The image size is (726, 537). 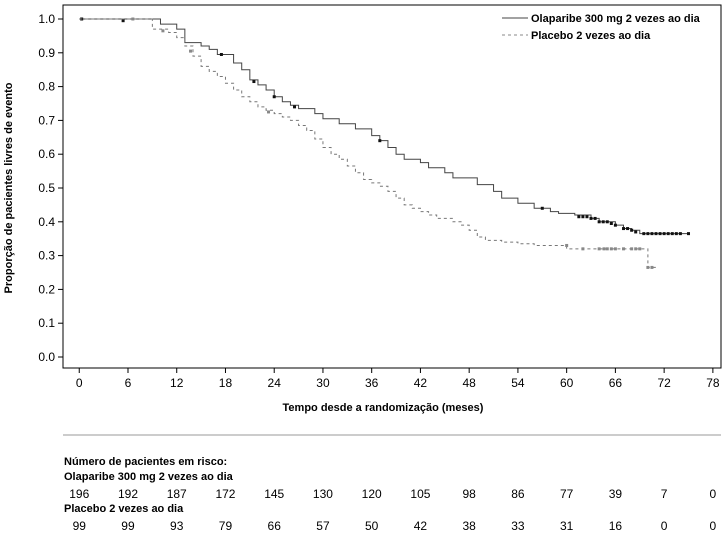 I want to click on risk-value: 145, so click(x=274, y=494).